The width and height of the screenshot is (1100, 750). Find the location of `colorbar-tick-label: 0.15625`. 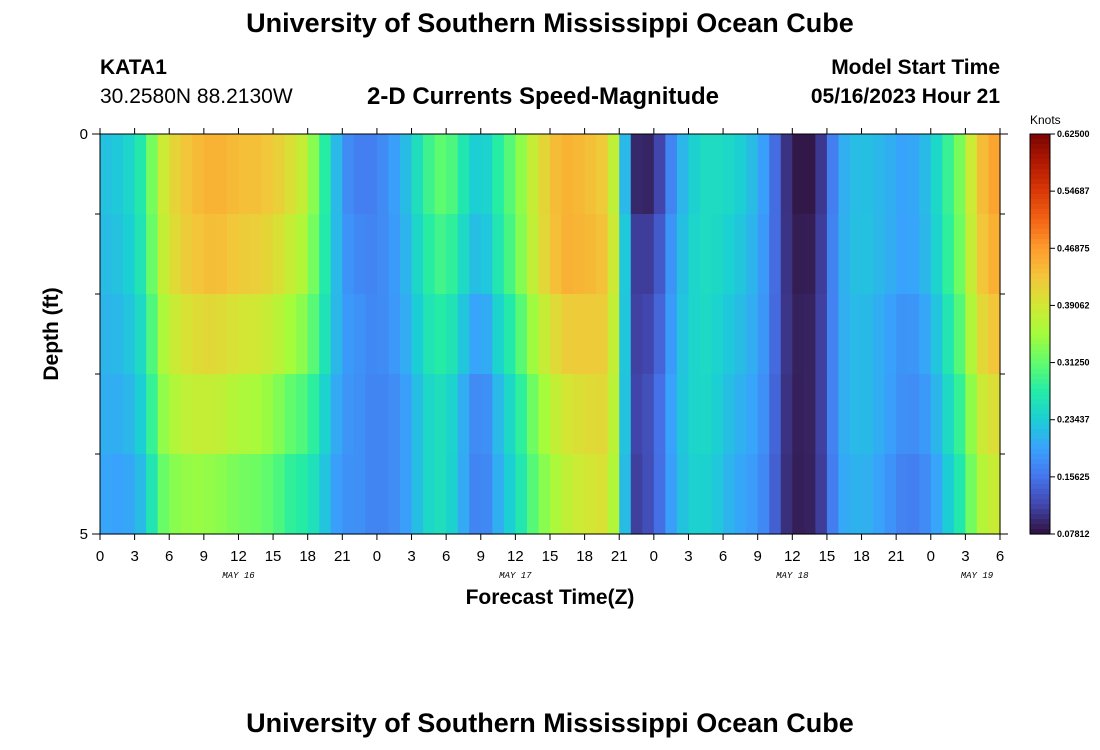

colorbar-tick-label: 0.15625 is located at coordinates (1073, 477).